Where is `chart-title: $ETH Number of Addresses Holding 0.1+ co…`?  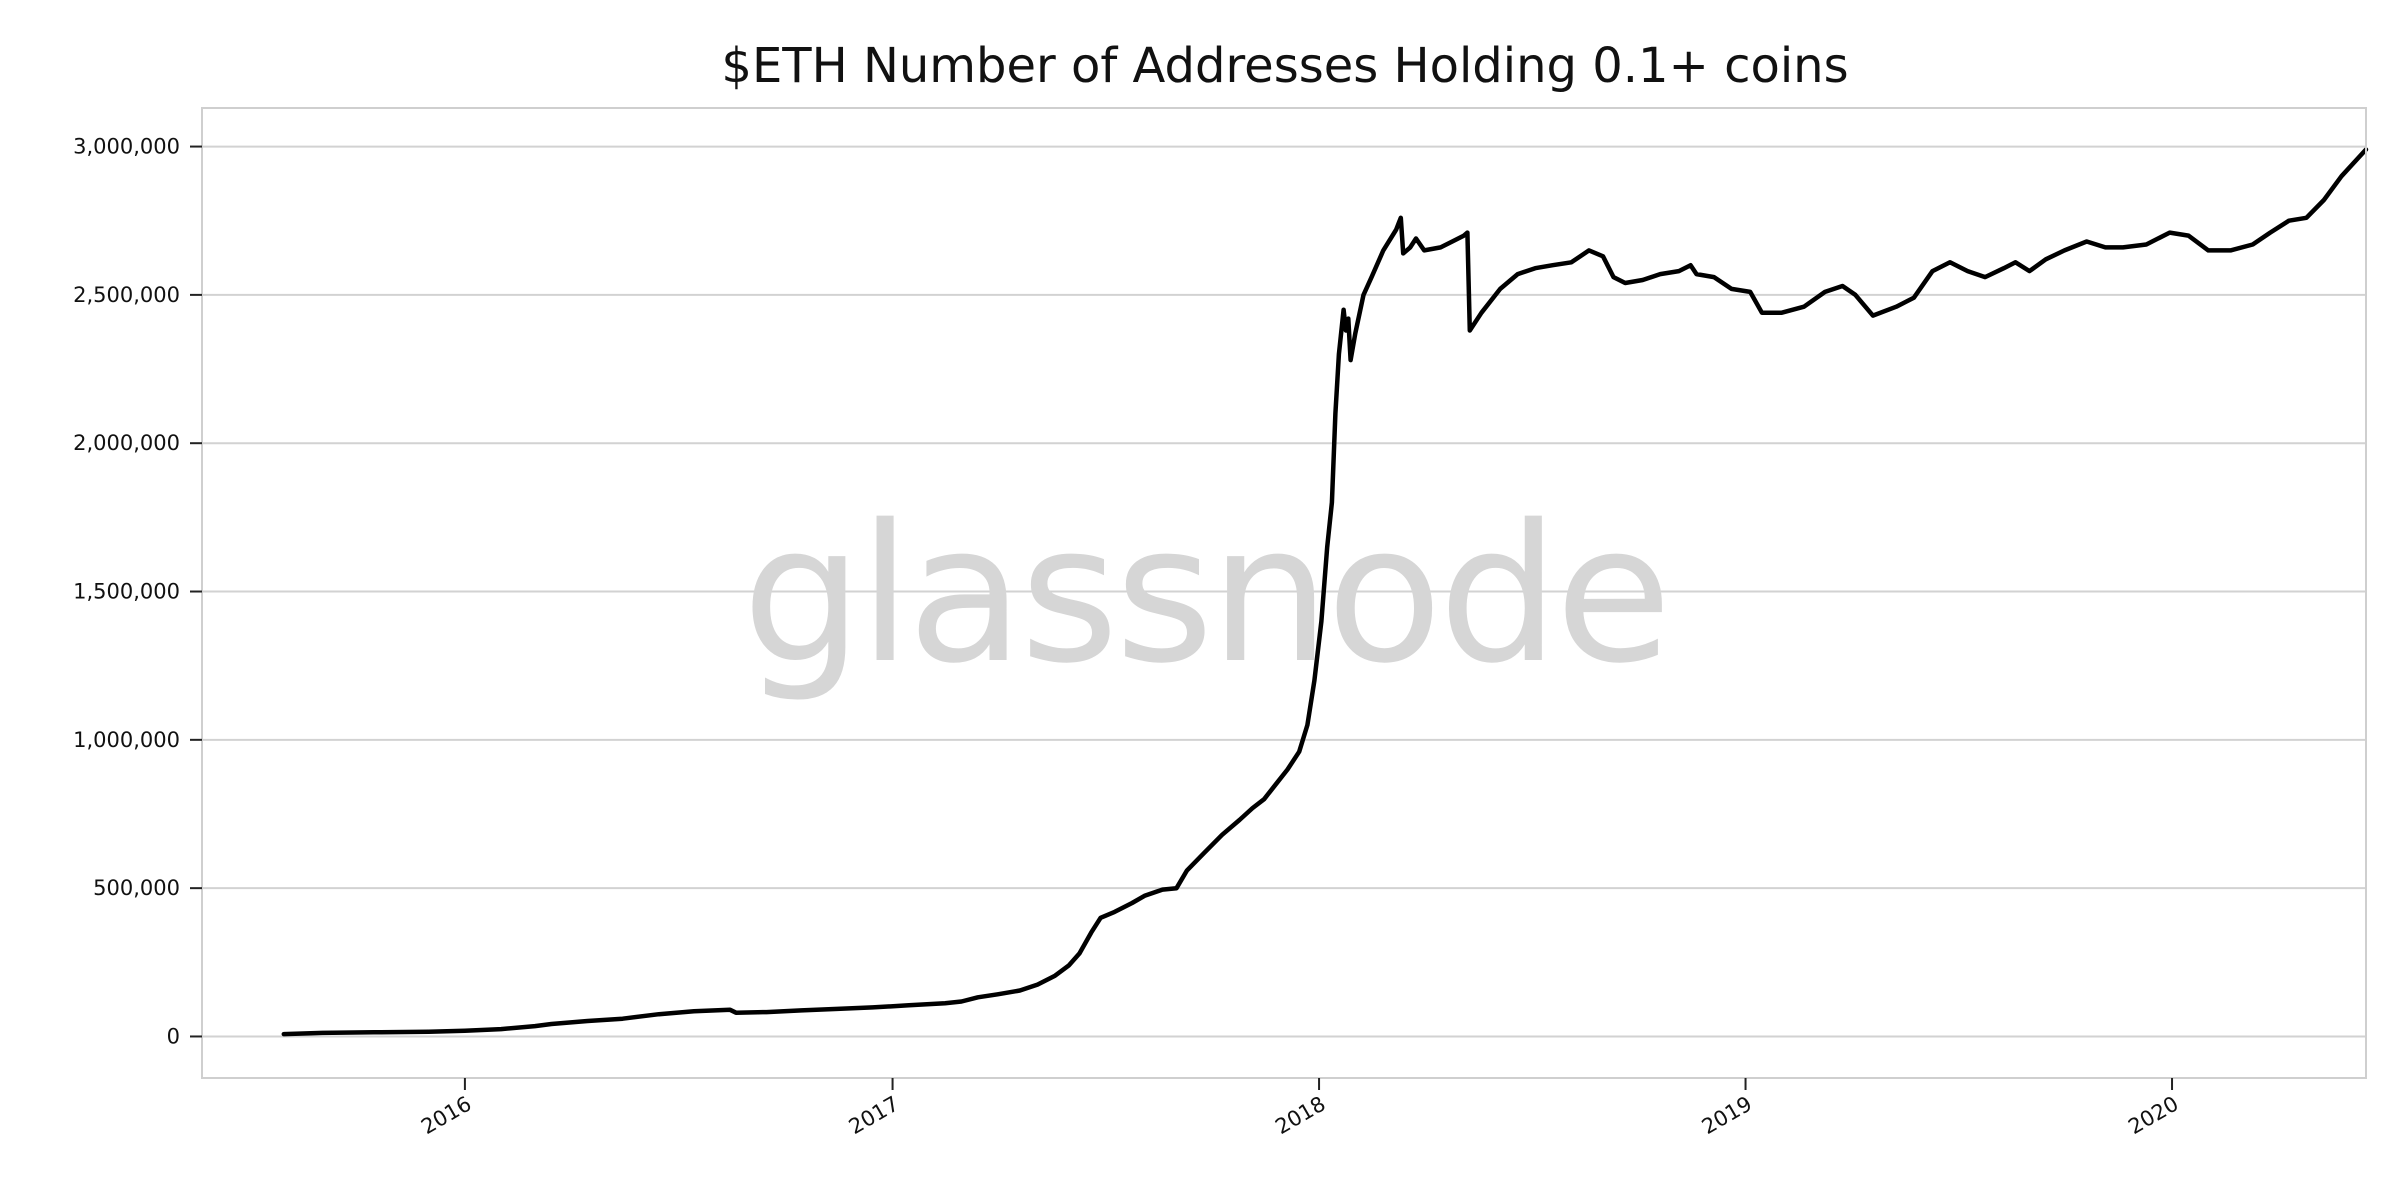
chart-title: $ETH Number of Addresses Holding 0.1+ co… is located at coordinates (1284, 66).